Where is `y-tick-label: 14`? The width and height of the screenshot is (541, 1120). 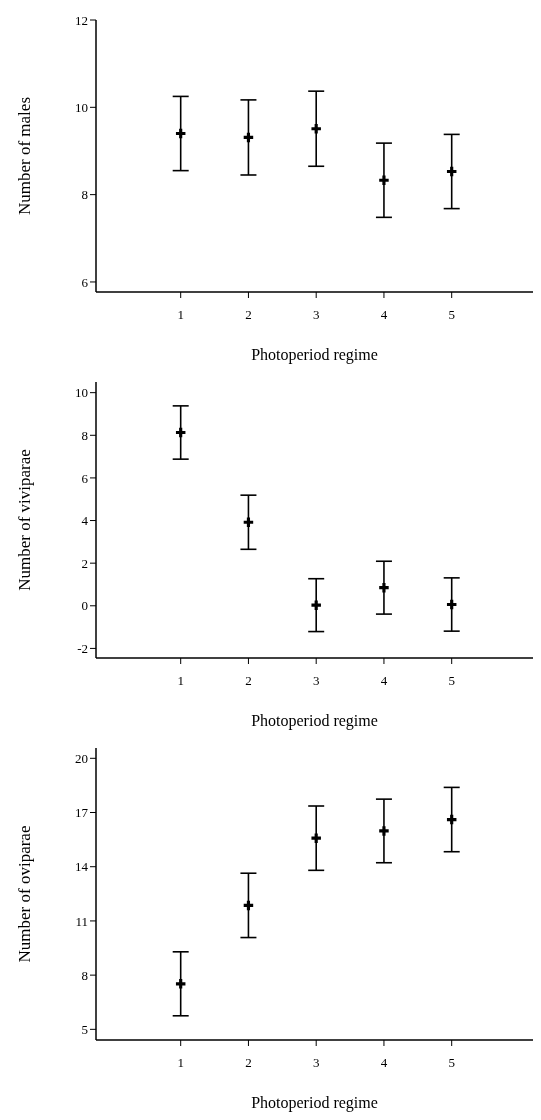
y-tick-label: 14 is located at coordinates (82, 867).